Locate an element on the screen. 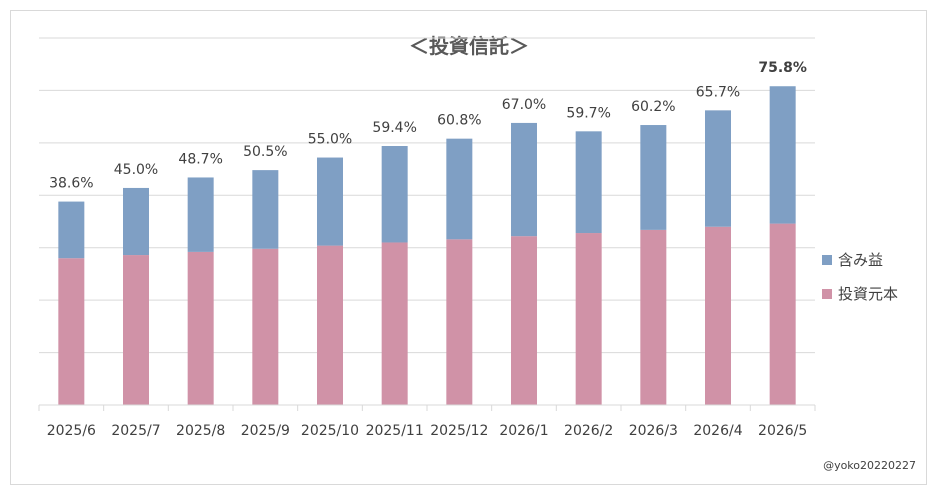 The image size is (938, 495). data-label: 65.7% is located at coordinates (718, 92).